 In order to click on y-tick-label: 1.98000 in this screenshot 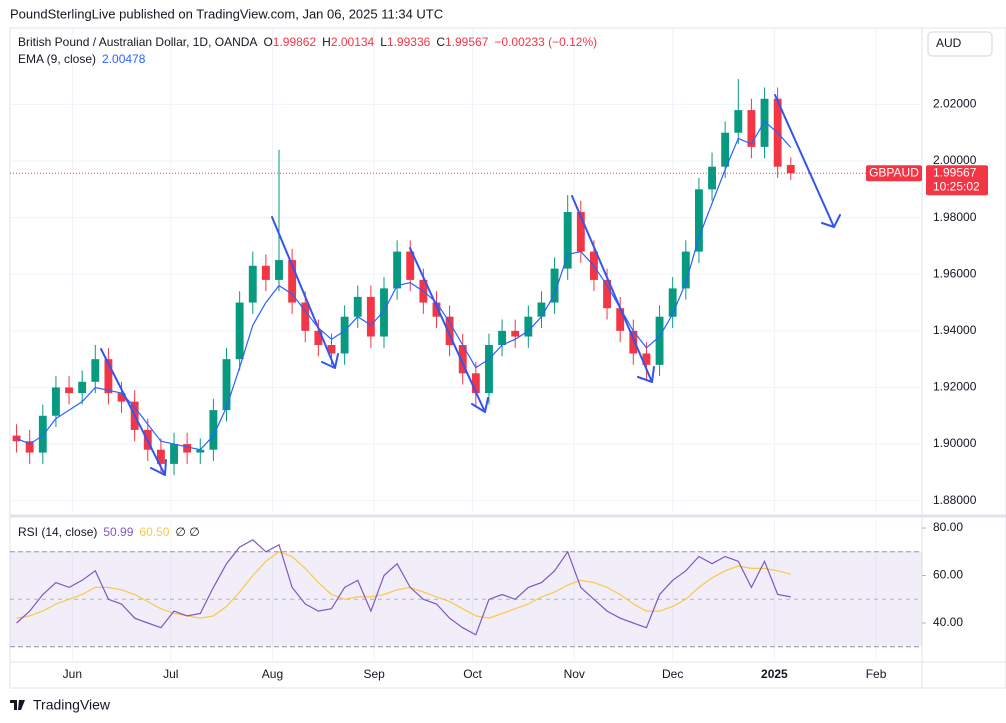, I will do `click(955, 217)`.